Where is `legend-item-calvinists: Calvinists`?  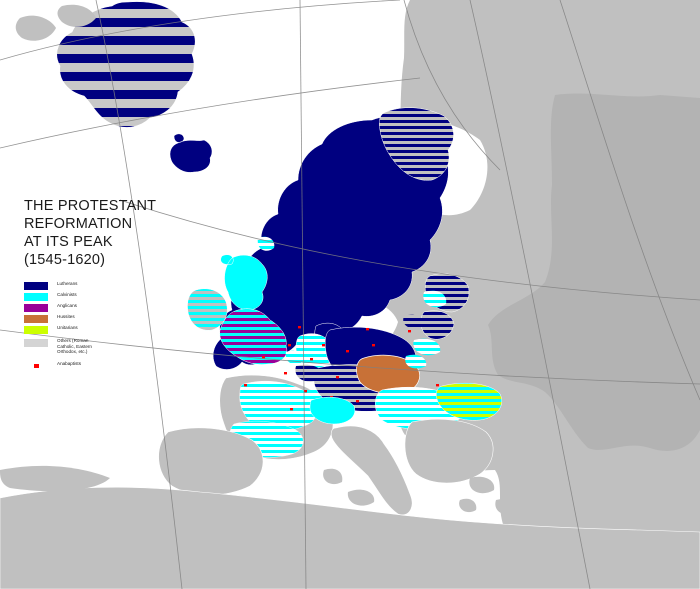 legend-item-calvinists: Calvinists is located at coordinates (111, 296).